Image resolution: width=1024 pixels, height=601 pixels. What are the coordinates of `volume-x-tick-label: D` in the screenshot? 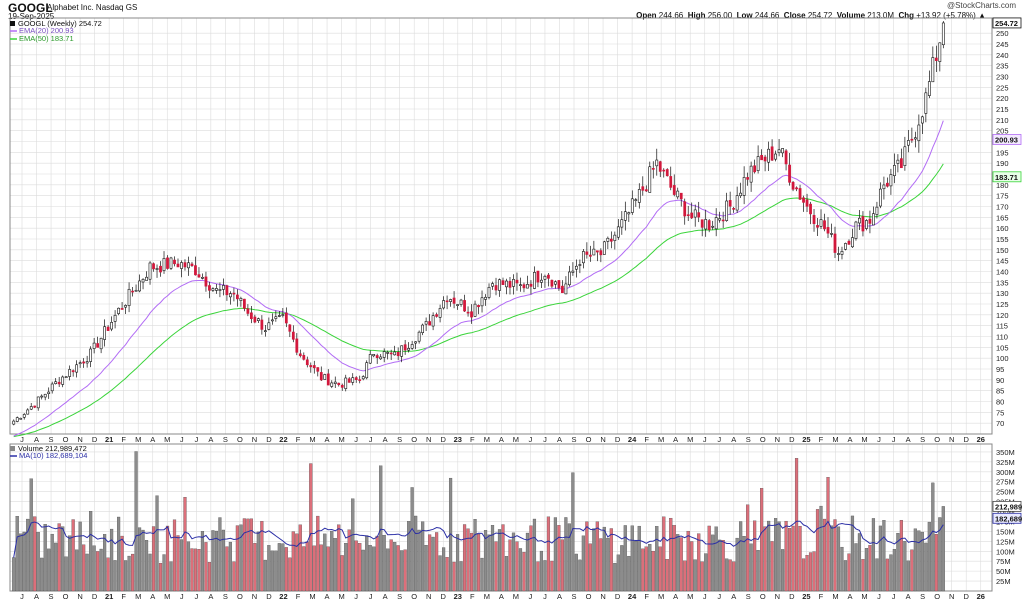 It's located at (444, 596).